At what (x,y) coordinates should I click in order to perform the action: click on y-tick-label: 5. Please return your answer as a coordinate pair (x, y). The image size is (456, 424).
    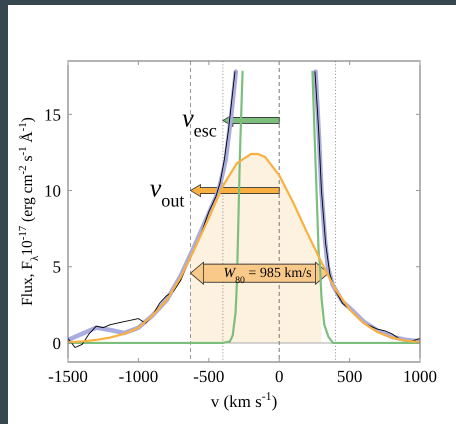
    Looking at the image, I should click on (56, 267).